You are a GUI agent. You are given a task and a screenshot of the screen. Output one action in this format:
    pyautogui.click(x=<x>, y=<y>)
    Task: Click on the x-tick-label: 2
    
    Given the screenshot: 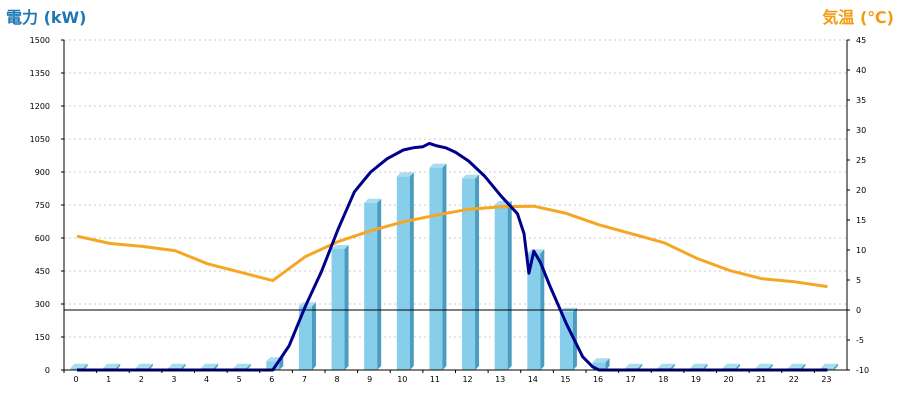 What is the action you would take?
    pyautogui.click(x=141, y=379)
    